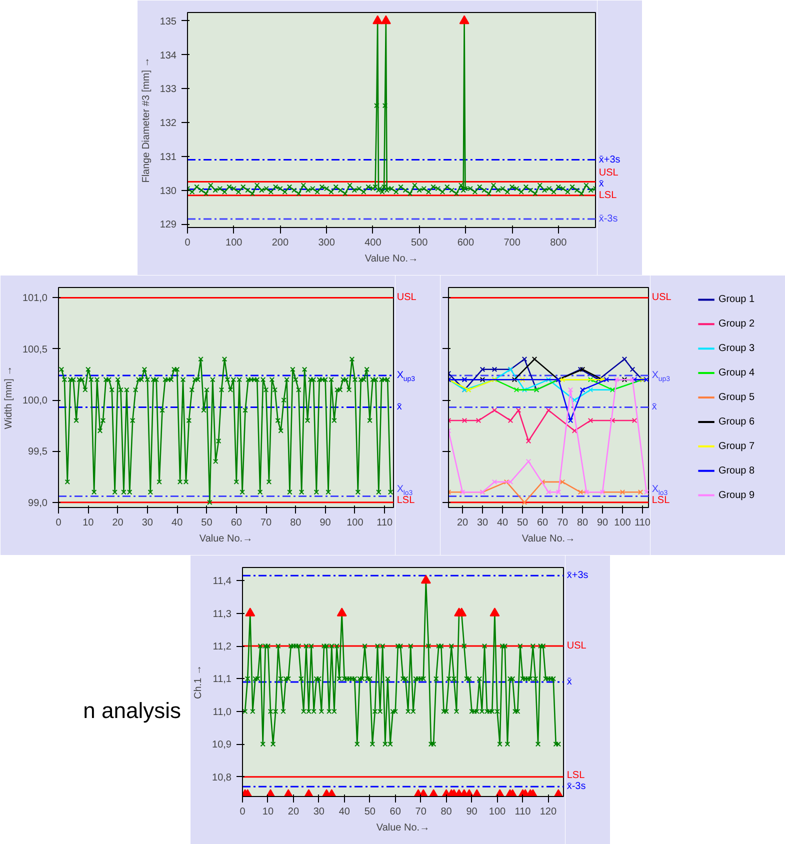 This screenshot has height=844, width=785. Describe the element at coordinates (168, 124) in the screenshot. I see `y-tick-label: 132` at that location.